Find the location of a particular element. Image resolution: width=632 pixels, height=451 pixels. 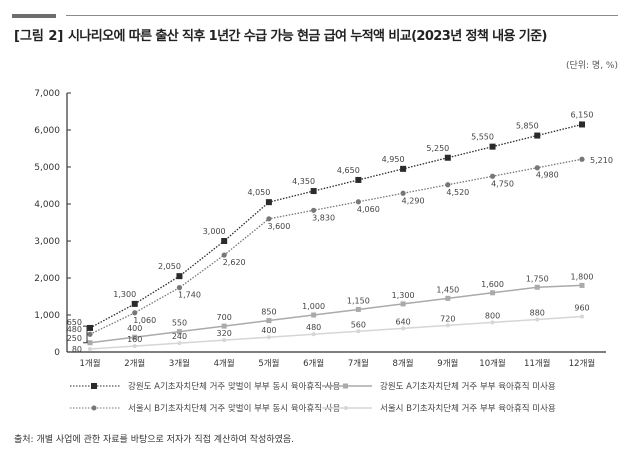

data-label: 5,210 is located at coordinates (601, 160).